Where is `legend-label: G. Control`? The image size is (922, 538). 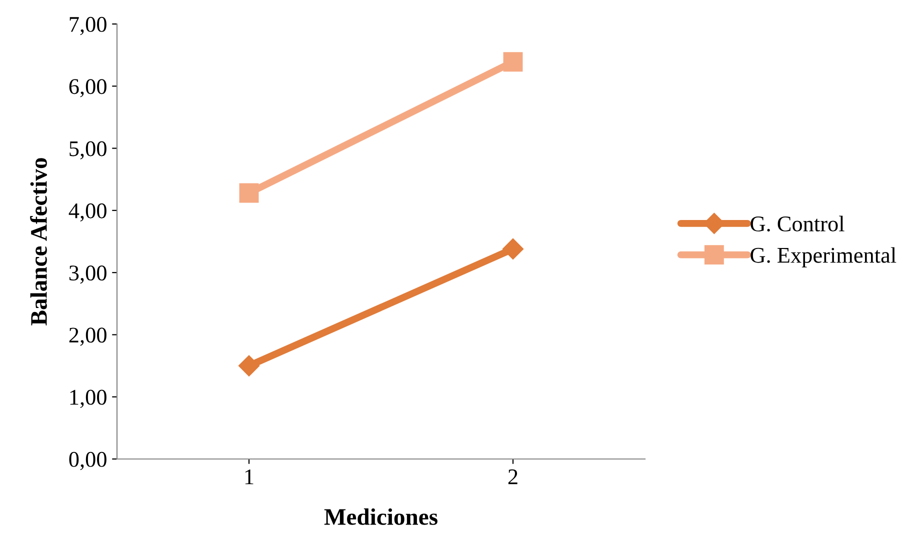 legend-label: G. Control is located at coordinates (797, 224).